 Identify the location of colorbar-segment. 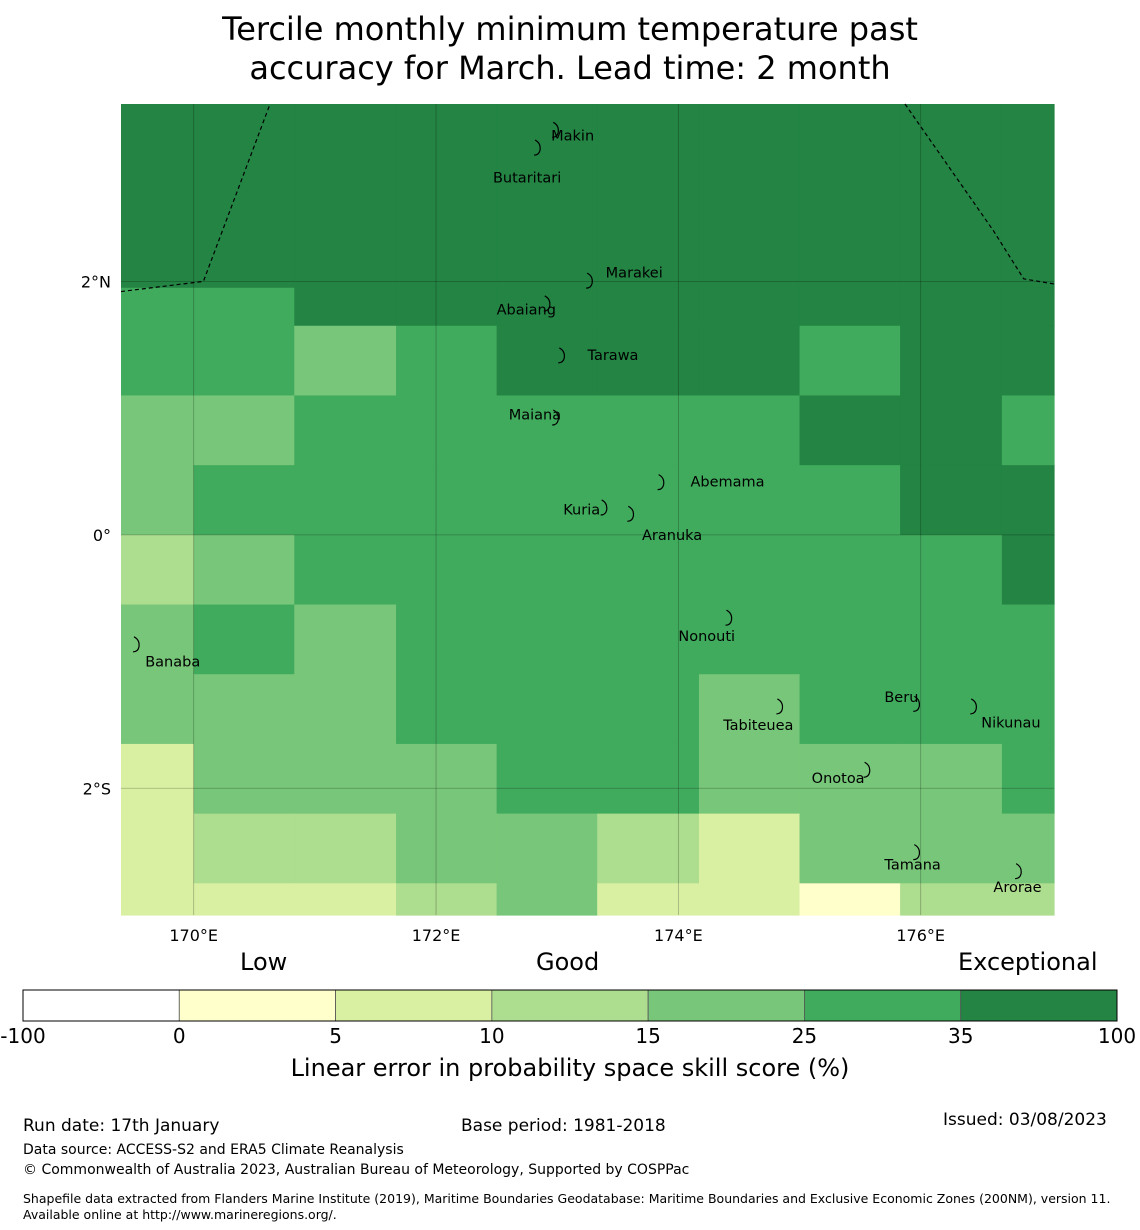
(414, 1005).